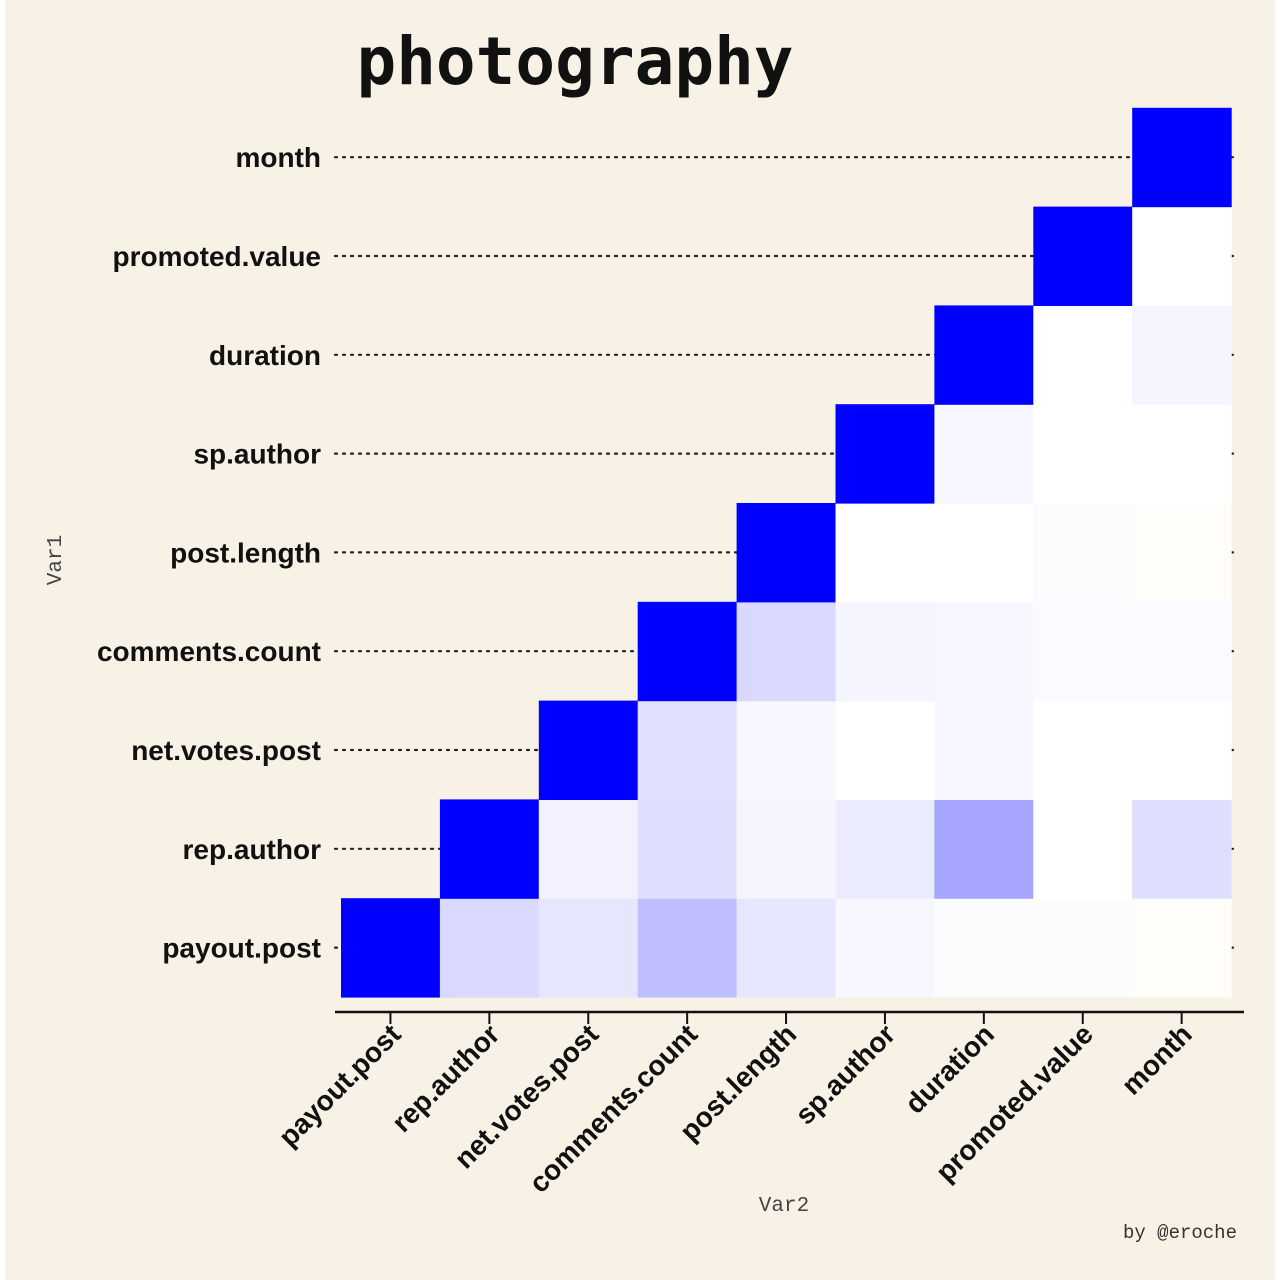 The width and height of the screenshot is (1280, 1280). What do you see at coordinates (1182, 553) in the screenshot?
I see `cell-post.length-month` at bounding box center [1182, 553].